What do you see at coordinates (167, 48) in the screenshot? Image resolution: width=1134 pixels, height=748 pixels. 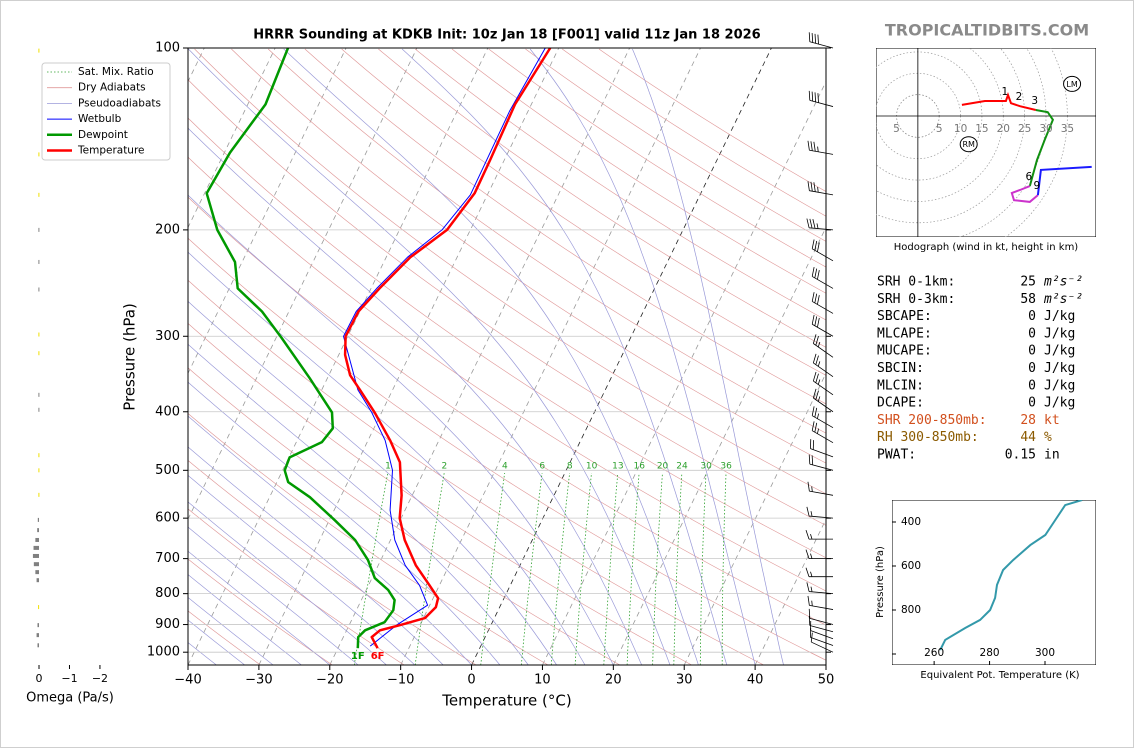 I see `y-tick-label: 100` at bounding box center [167, 48].